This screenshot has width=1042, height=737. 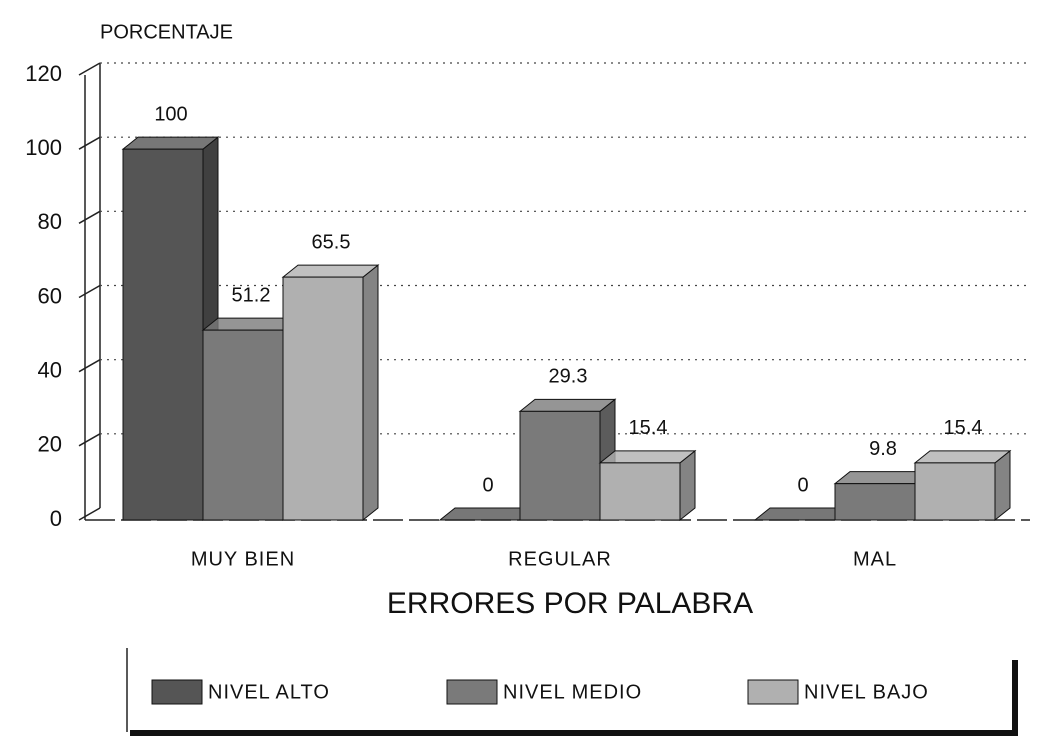 What do you see at coordinates (50, 369) in the screenshot?
I see `y-tick-label: 40` at bounding box center [50, 369].